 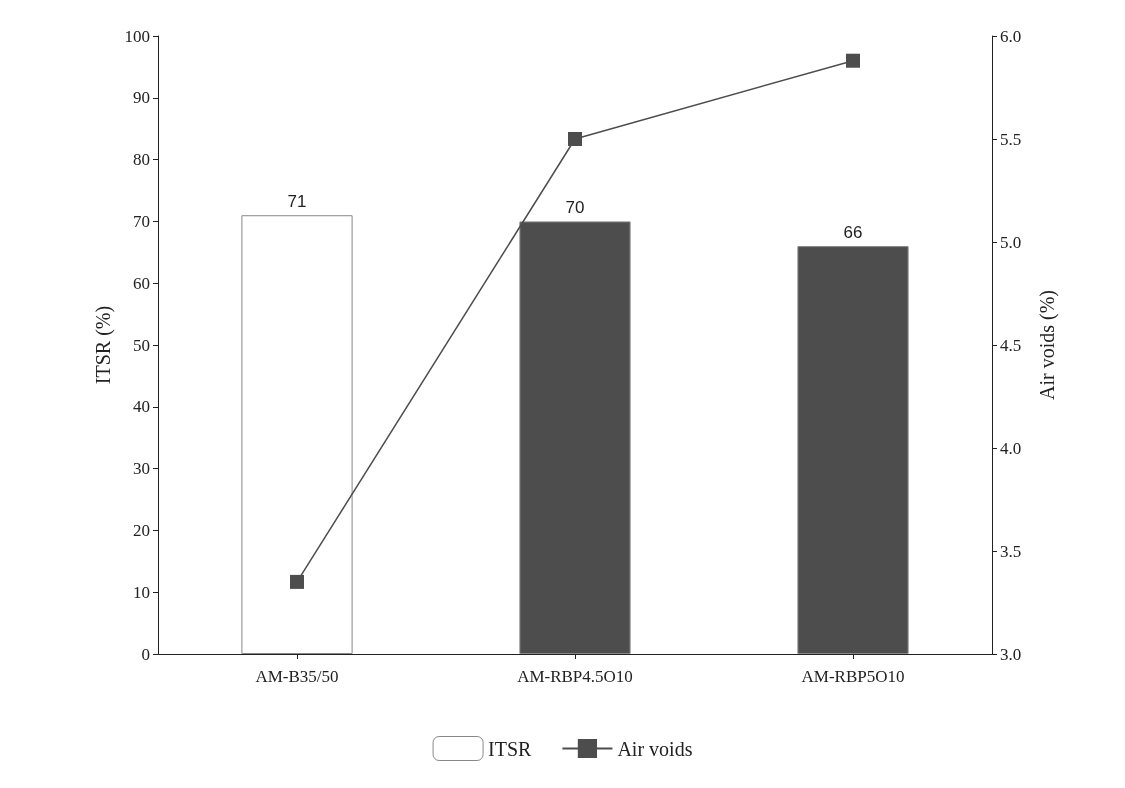 What do you see at coordinates (141, 221) in the screenshot?
I see `y-tick-label: 70` at bounding box center [141, 221].